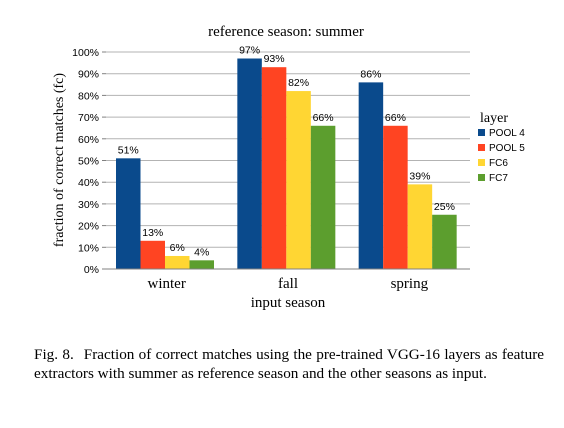 The height and width of the screenshot is (428, 564). I want to click on x-axis-label: input season, so click(288, 303).